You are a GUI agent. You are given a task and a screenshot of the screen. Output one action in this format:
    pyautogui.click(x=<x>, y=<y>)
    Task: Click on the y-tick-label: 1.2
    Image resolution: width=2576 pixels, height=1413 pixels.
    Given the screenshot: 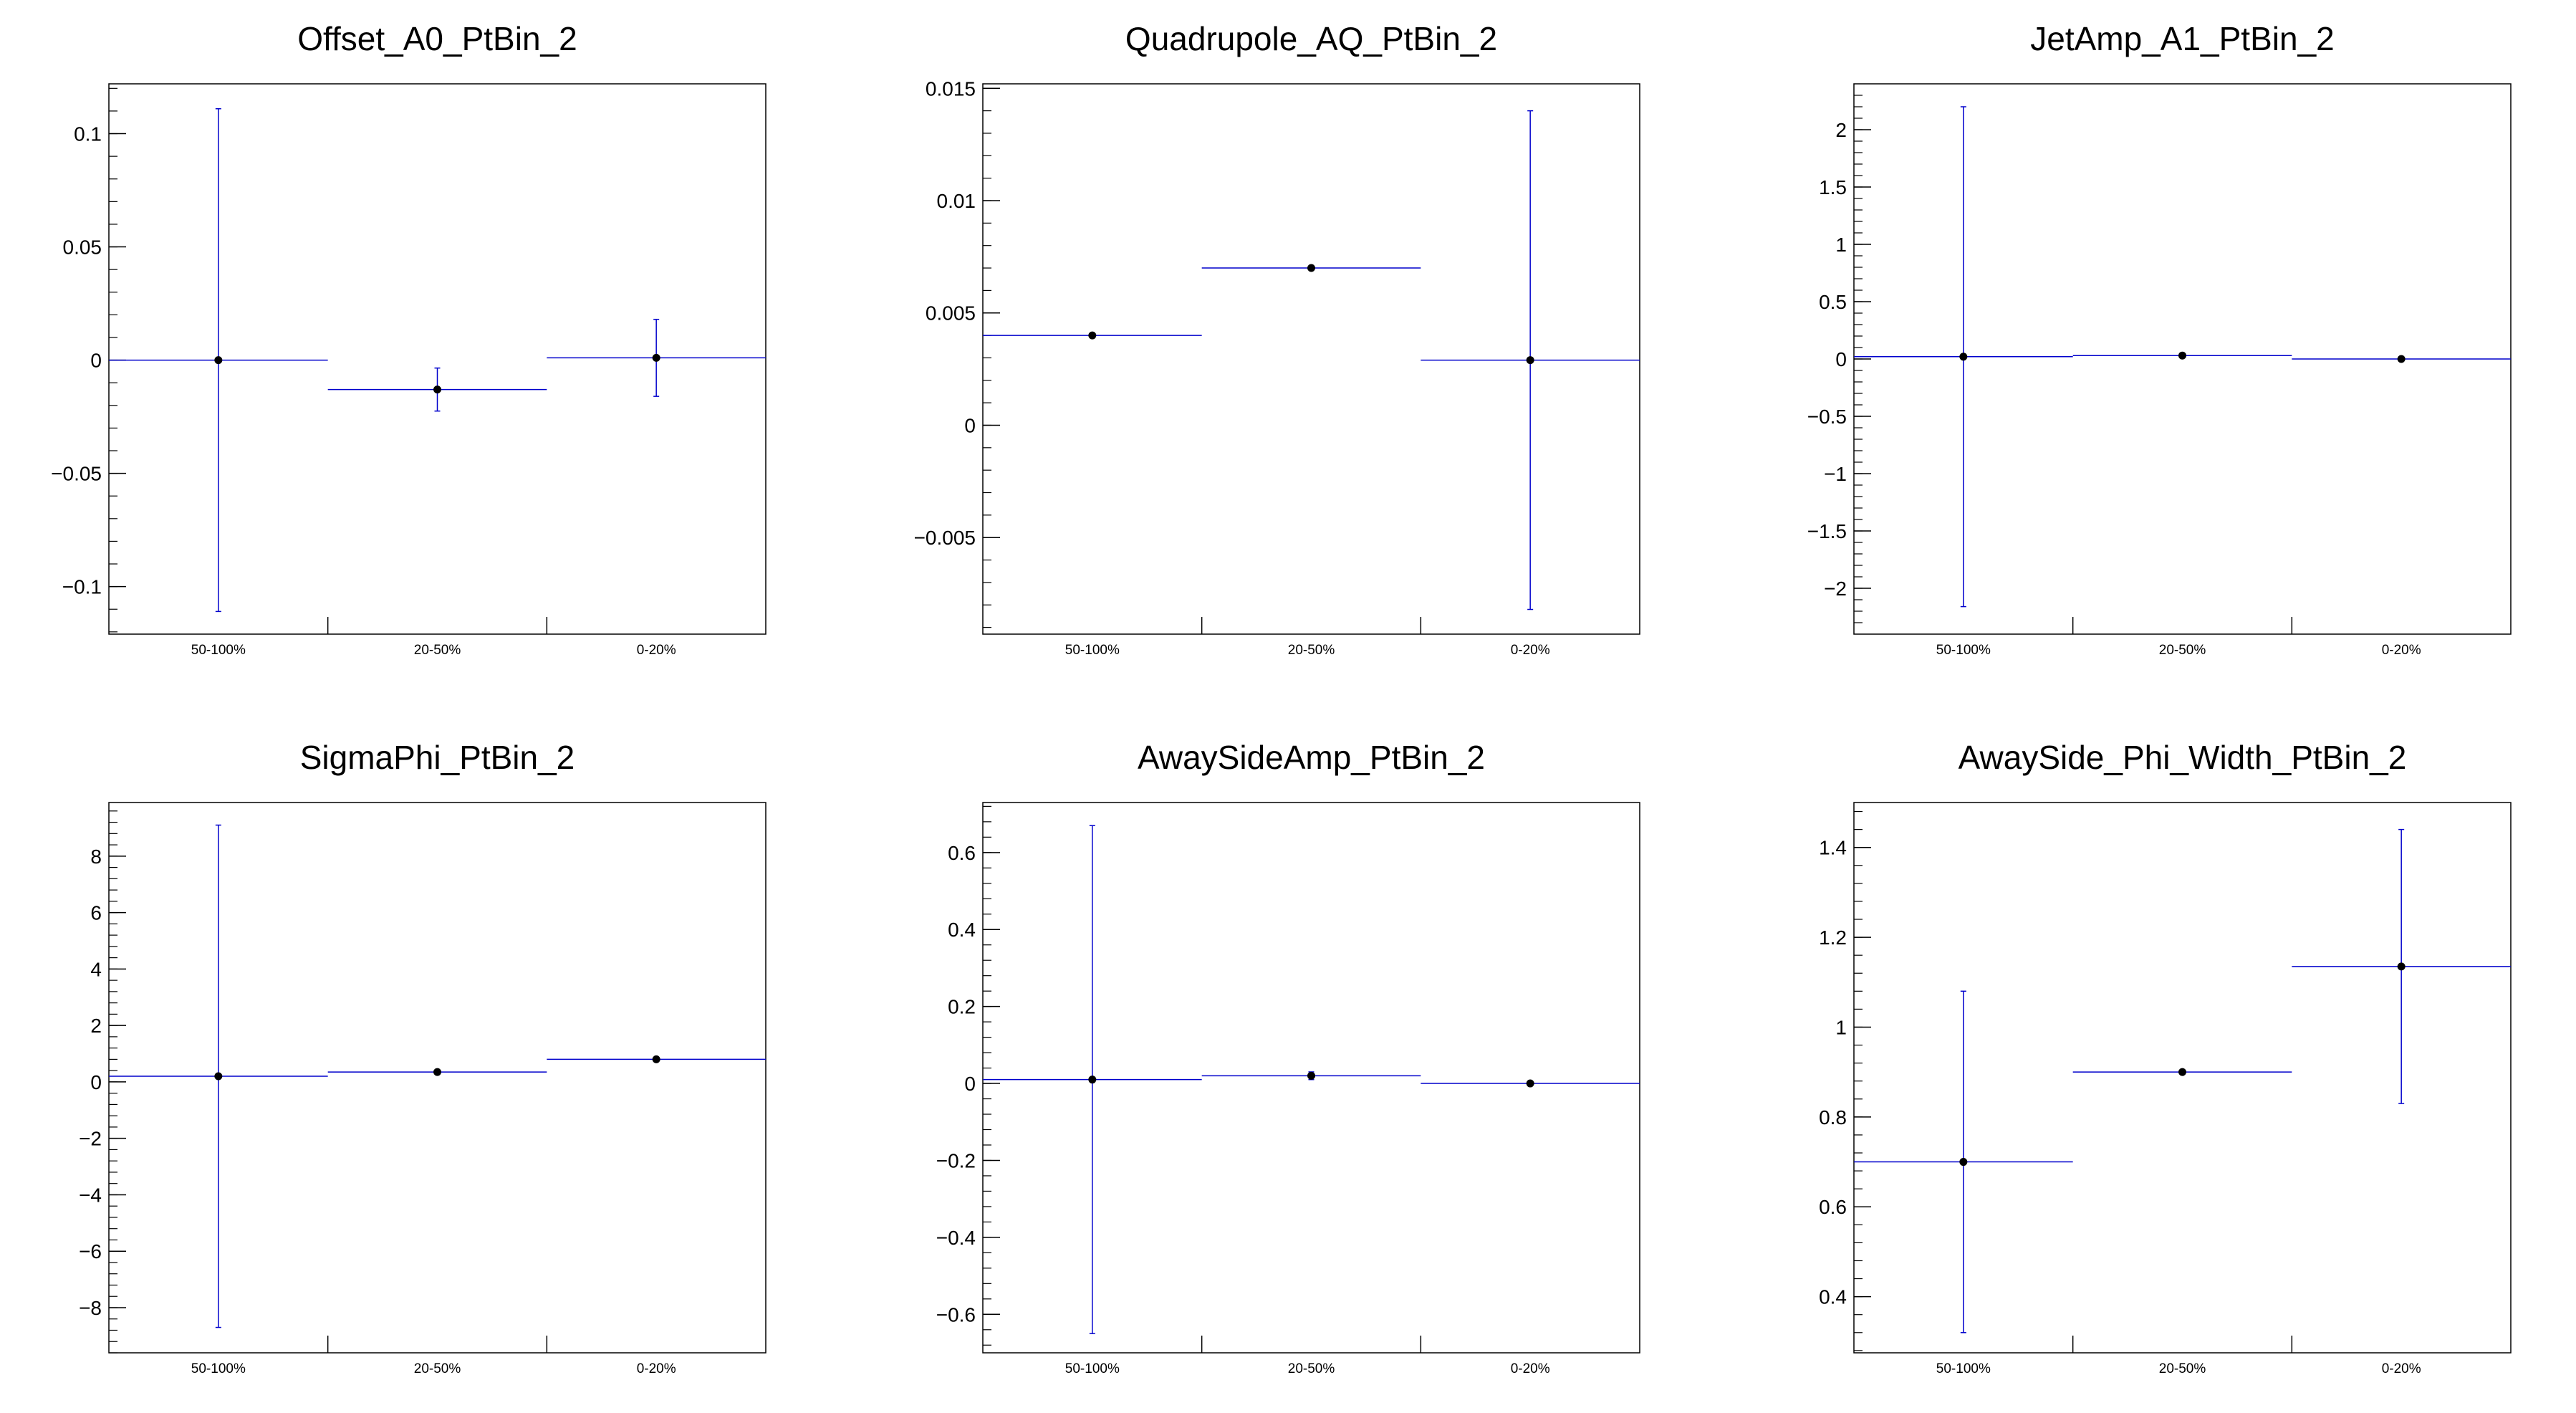 What is the action you would take?
    pyautogui.click(x=1833, y=937)
    